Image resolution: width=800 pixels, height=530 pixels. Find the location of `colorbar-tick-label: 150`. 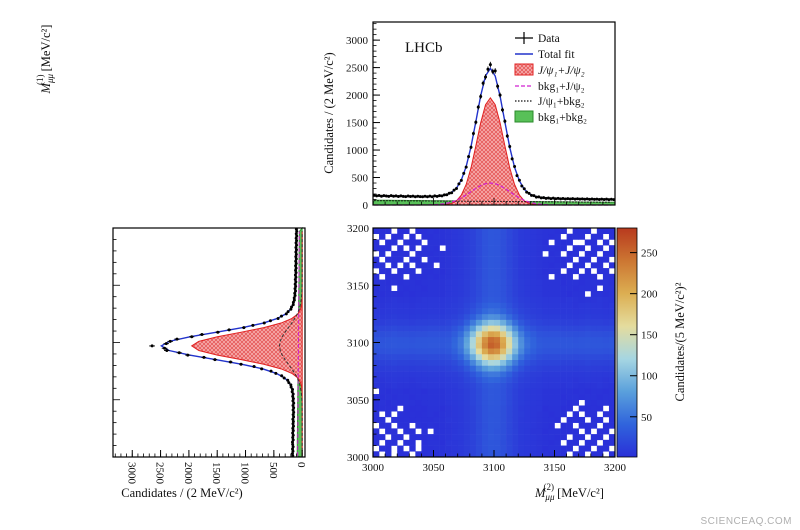

colorbar-tick-label: 150 is located at coordinates (649, 336).